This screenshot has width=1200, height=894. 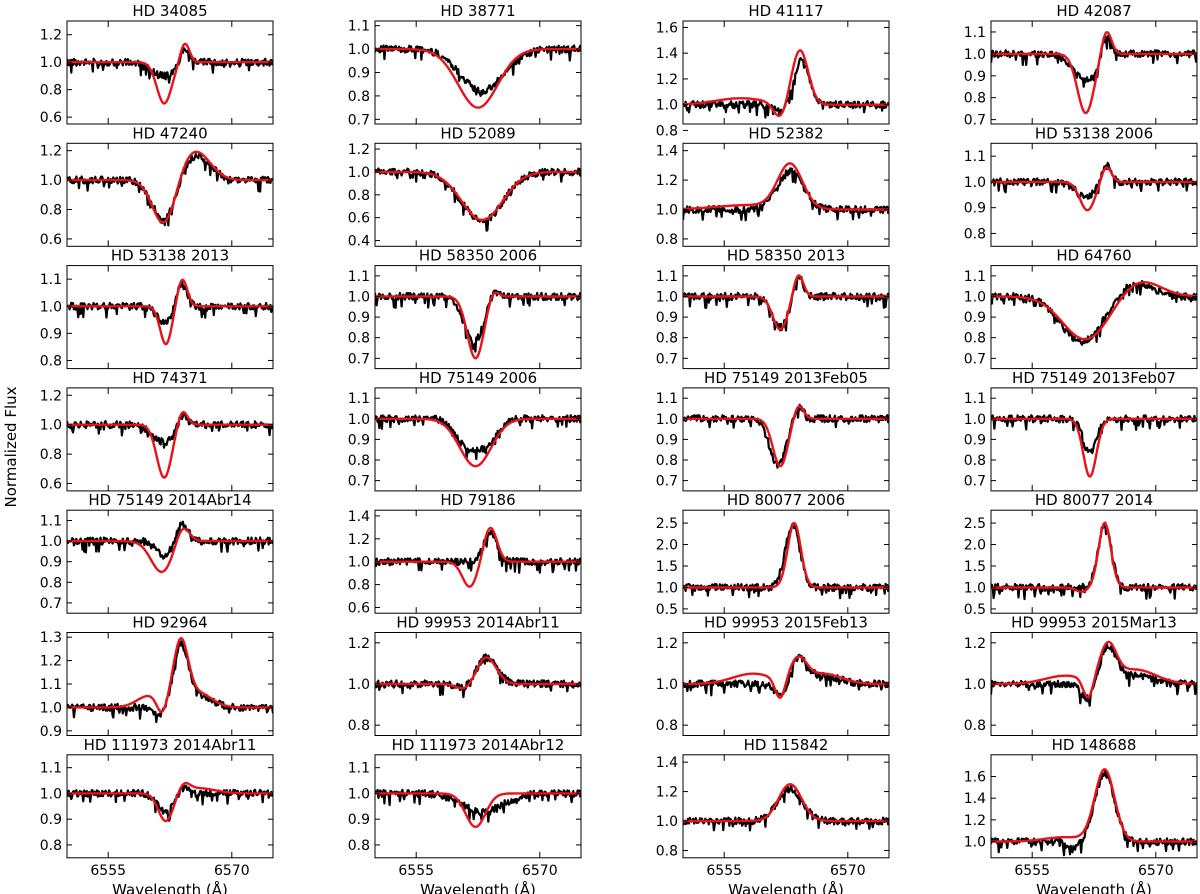 I want to click on panel: HD 52382 0.8 1.0 1.2 1.4, so click(x=773, y=186).